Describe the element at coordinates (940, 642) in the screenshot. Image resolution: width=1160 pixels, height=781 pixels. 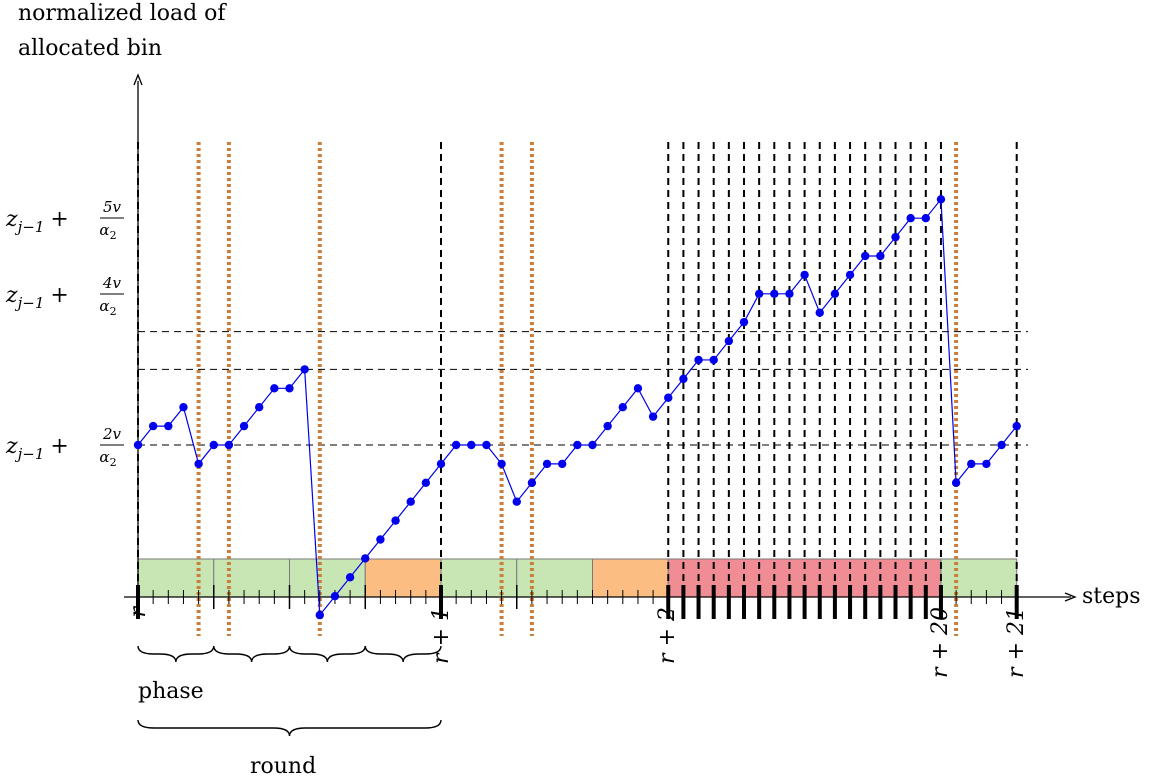
I see `x-label-r-plus-20: r + 20` at that location.